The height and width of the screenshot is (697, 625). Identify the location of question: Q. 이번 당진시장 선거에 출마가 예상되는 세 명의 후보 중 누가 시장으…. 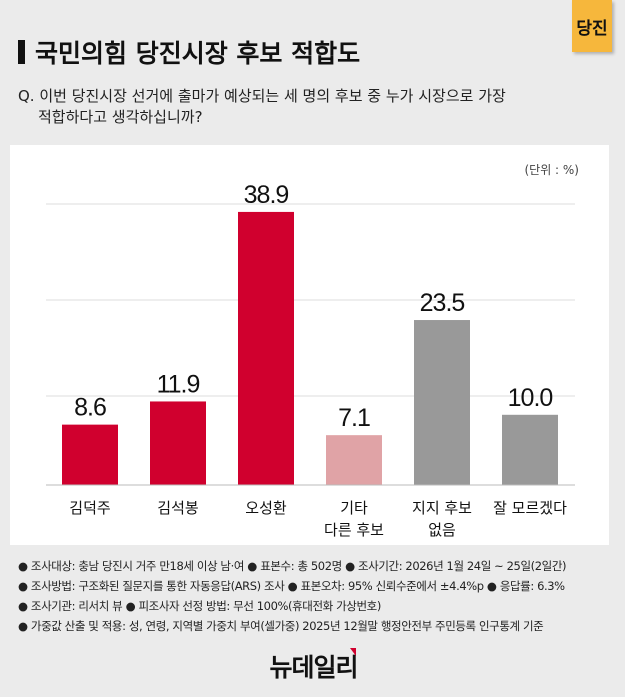
(262, 107).